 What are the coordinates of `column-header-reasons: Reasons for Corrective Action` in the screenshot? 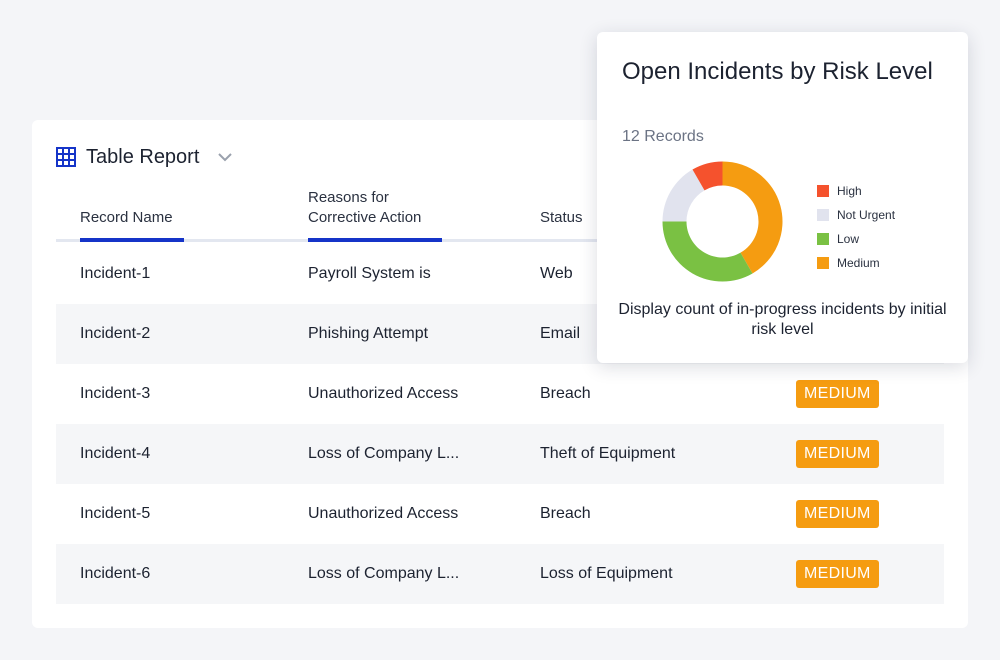 It's located at (365, 207).